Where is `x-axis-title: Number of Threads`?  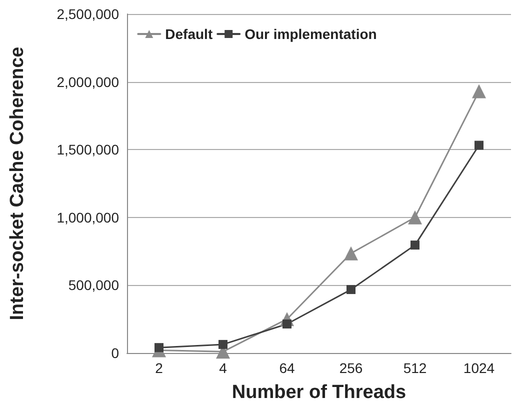
x-axis-title: Number of Threads is located at coordinates (319, 392).